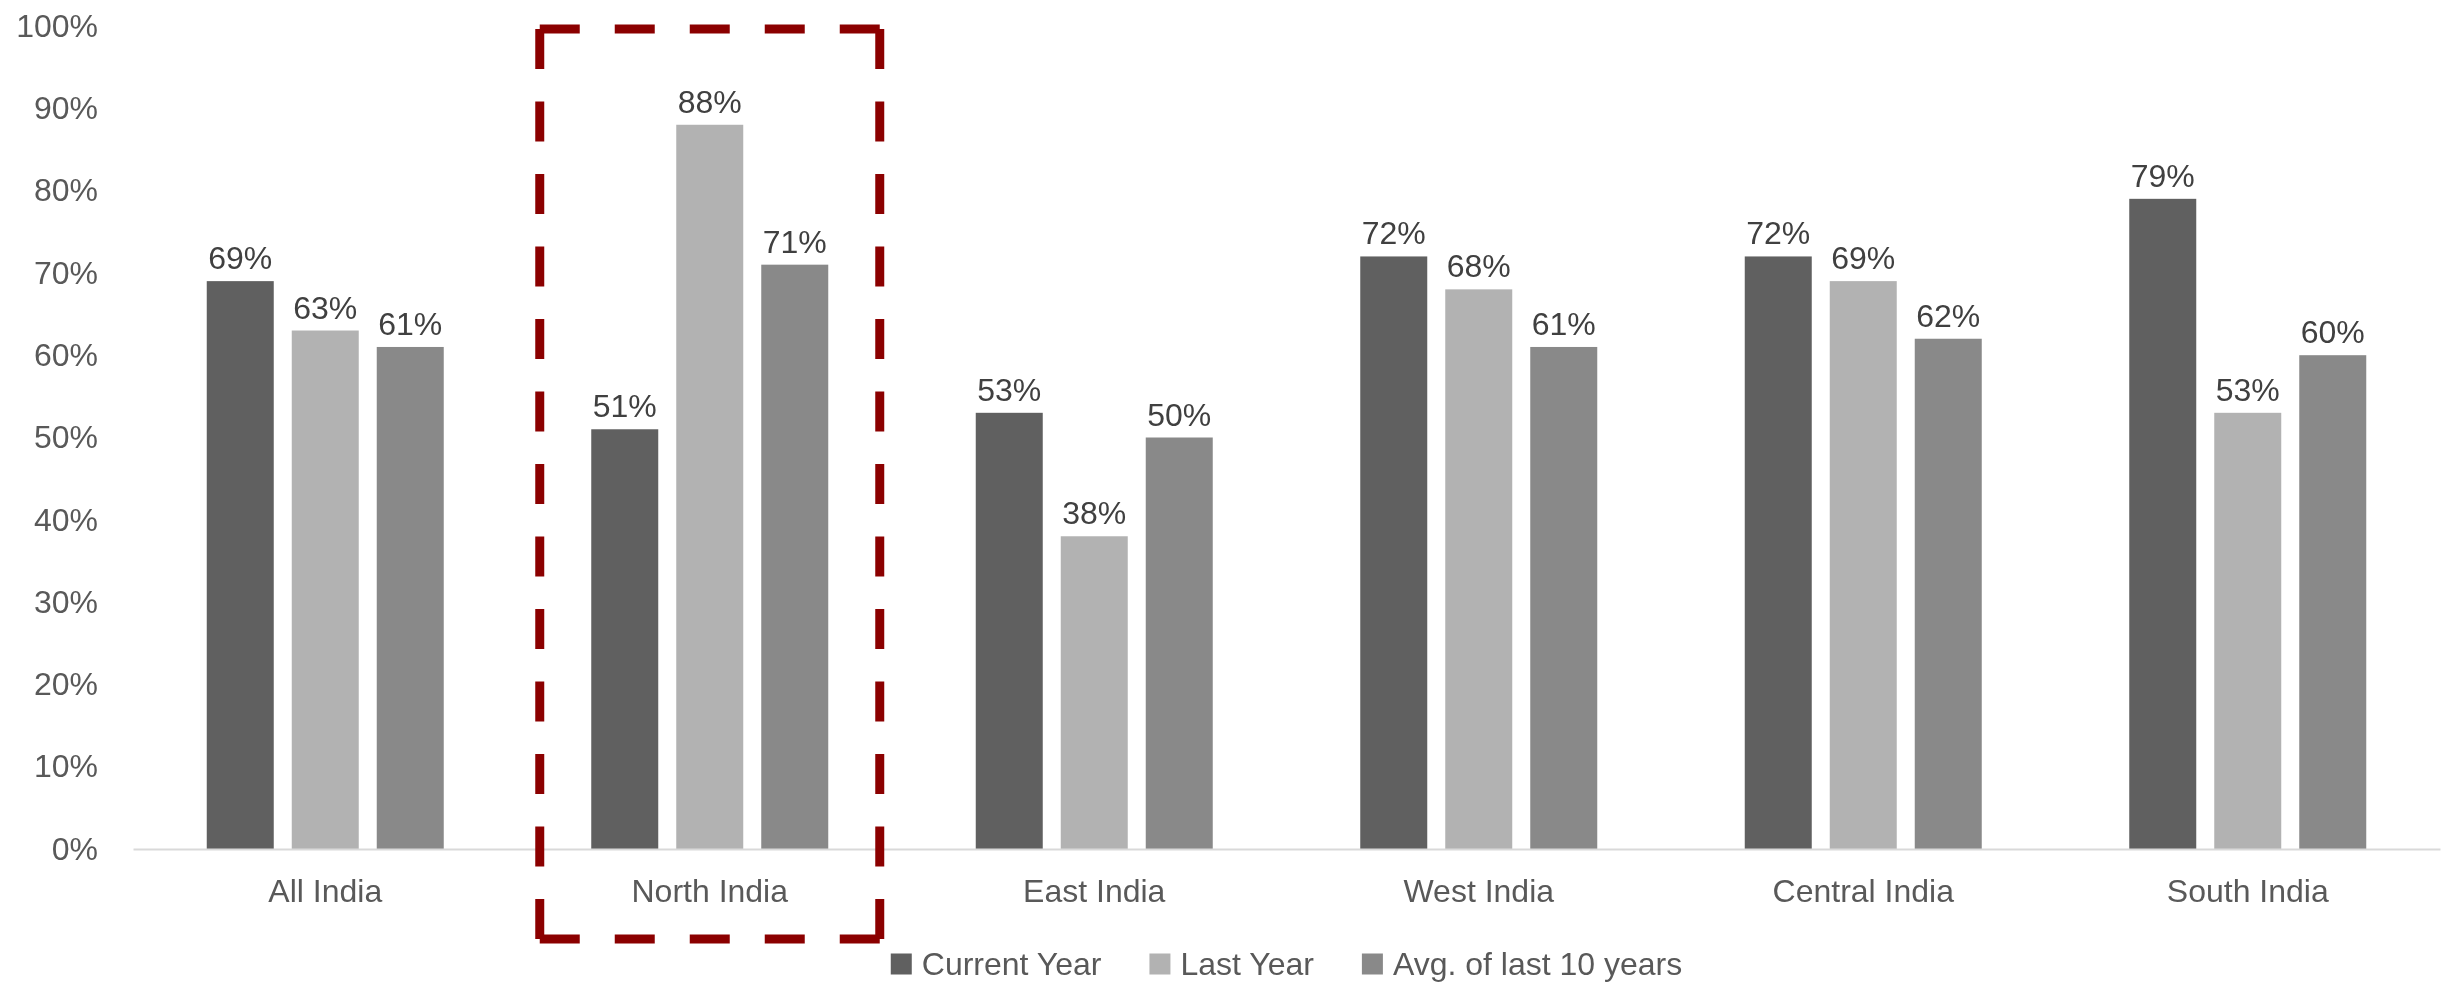  I want to click on data-label: 50%, so click(1179, 414).